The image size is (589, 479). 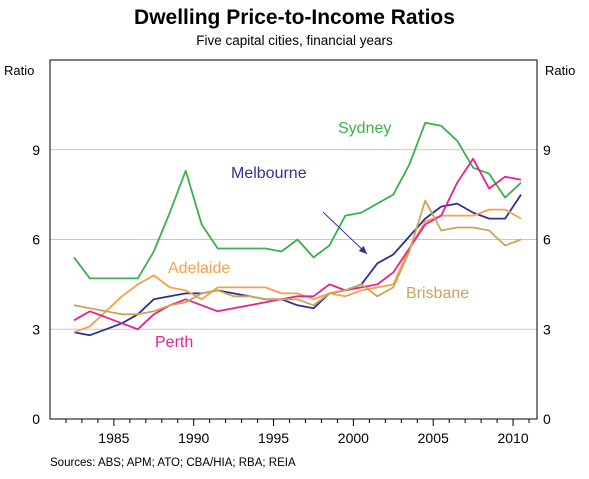 I want to click on melbourne-pointer-line, so click(x=345, y=233).